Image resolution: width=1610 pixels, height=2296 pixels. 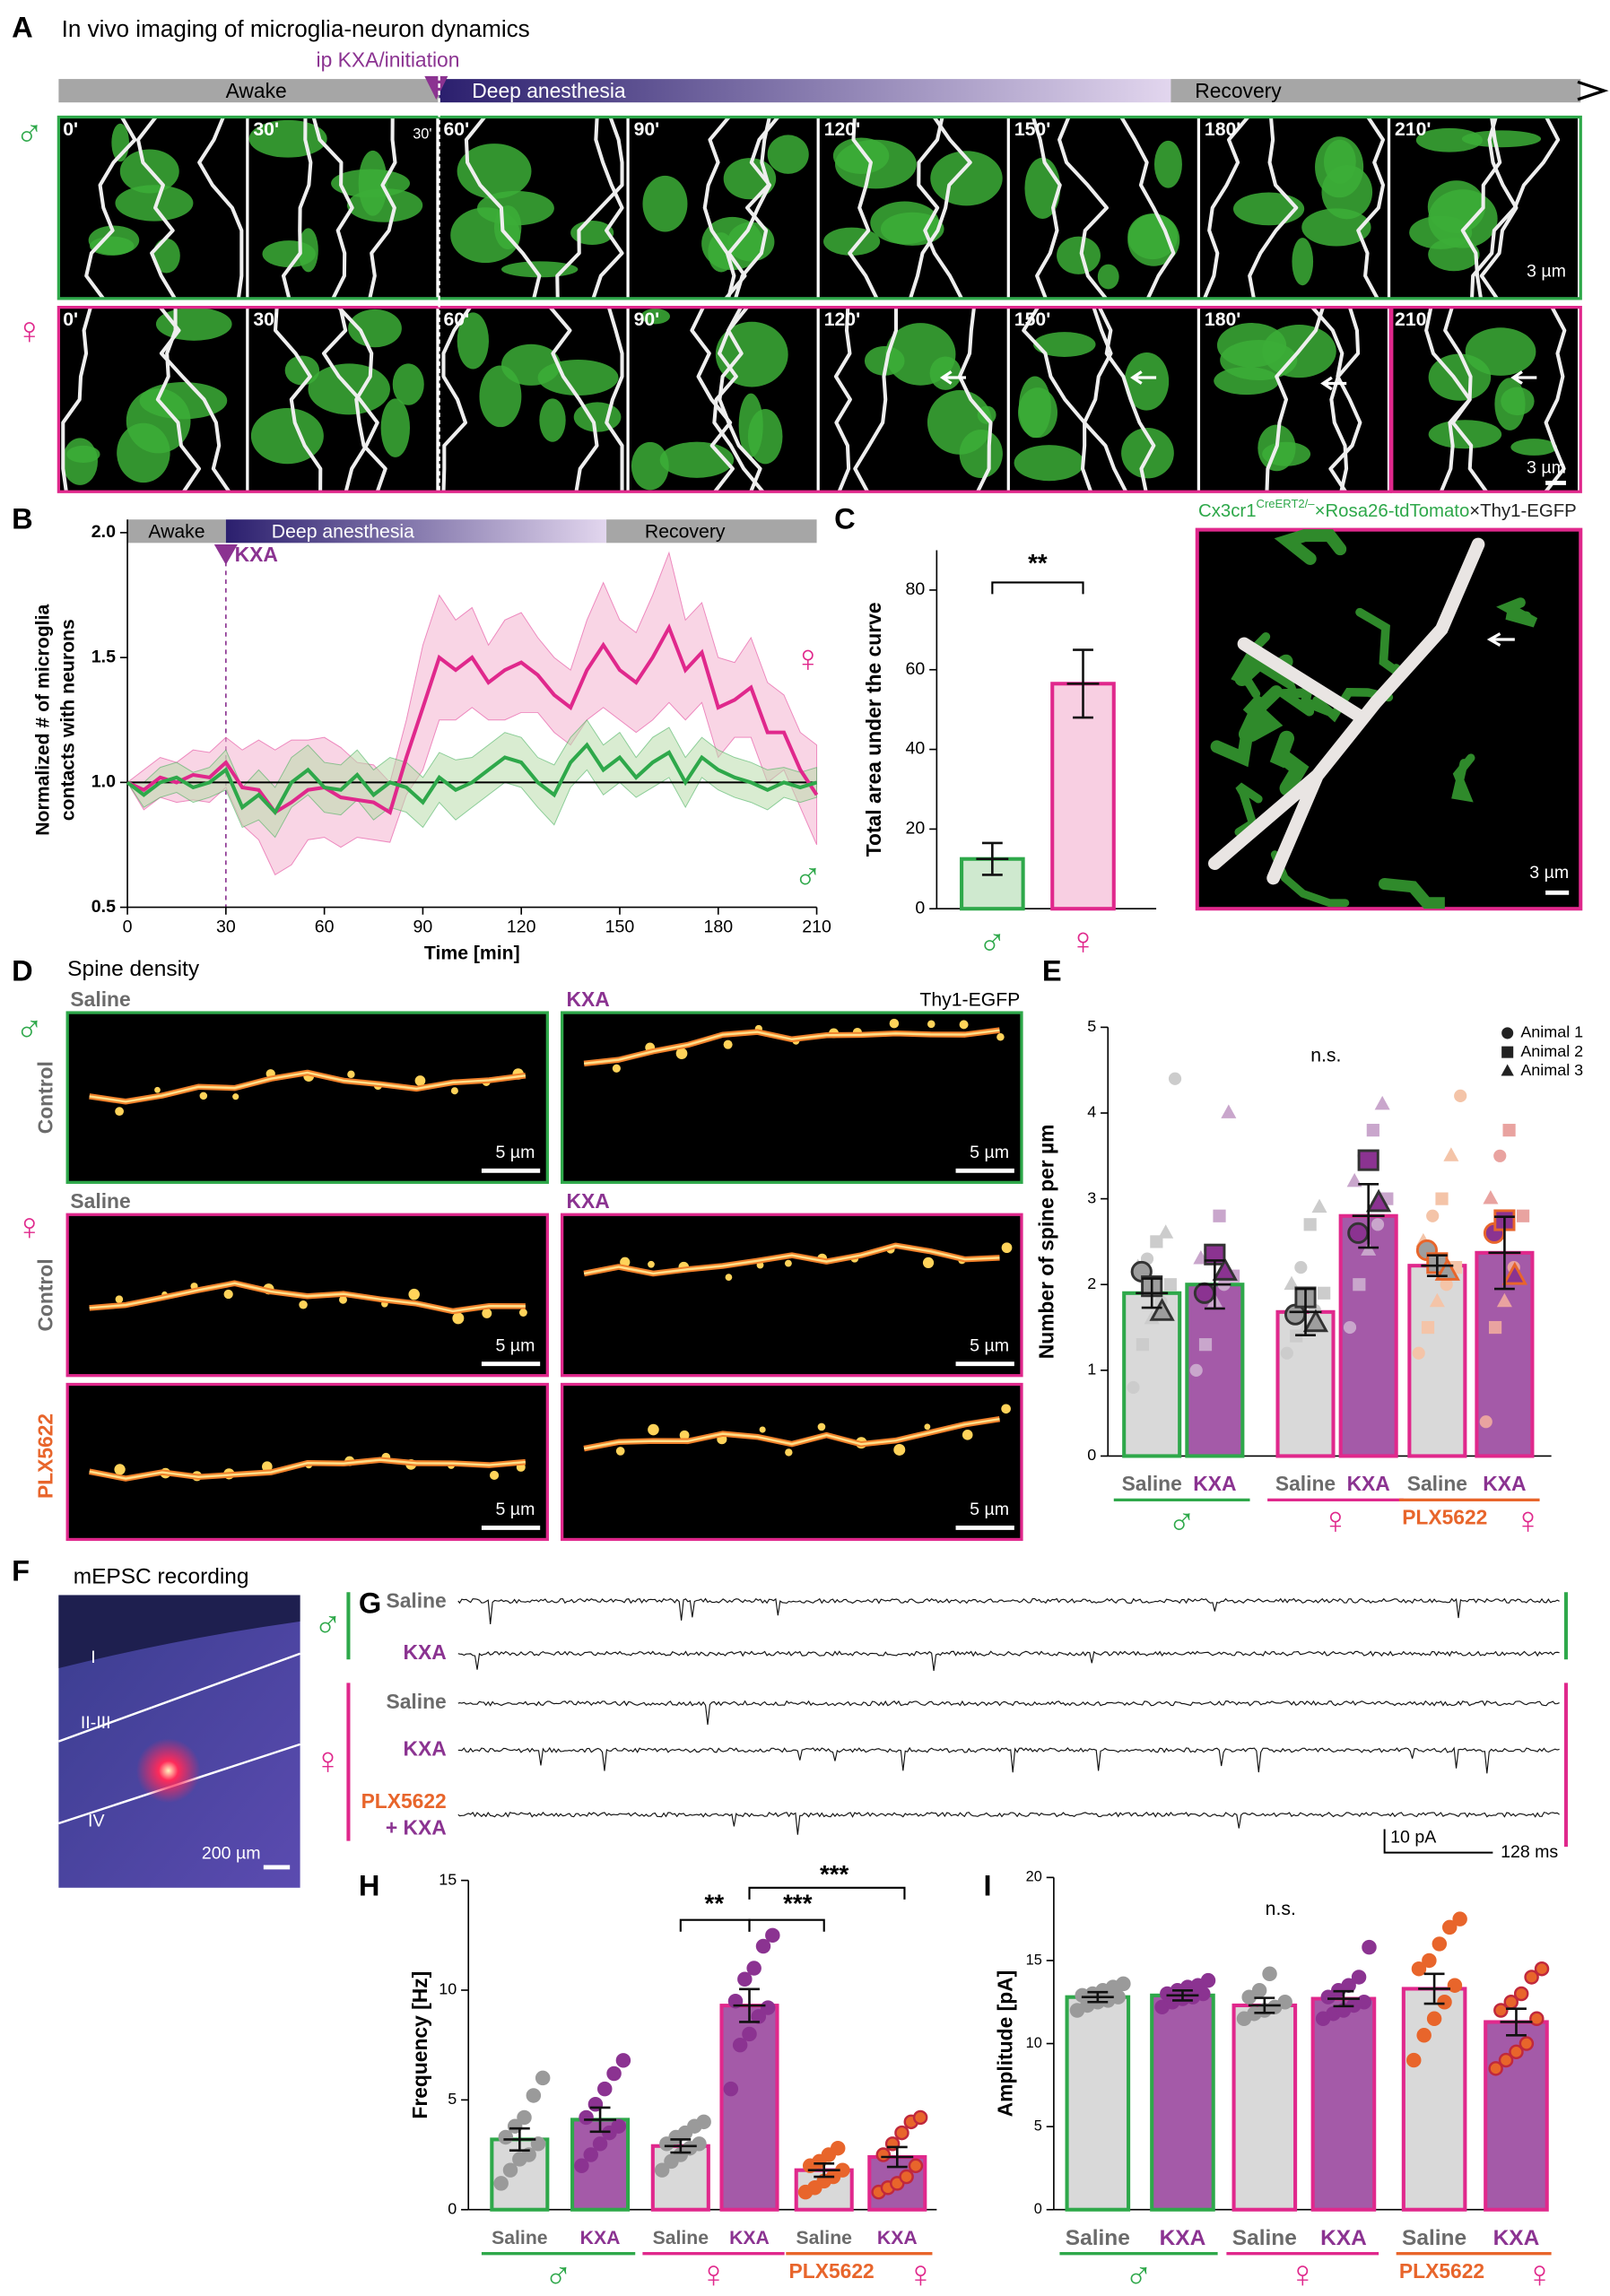 I want to click on pia, so click(x=179, y=1632).